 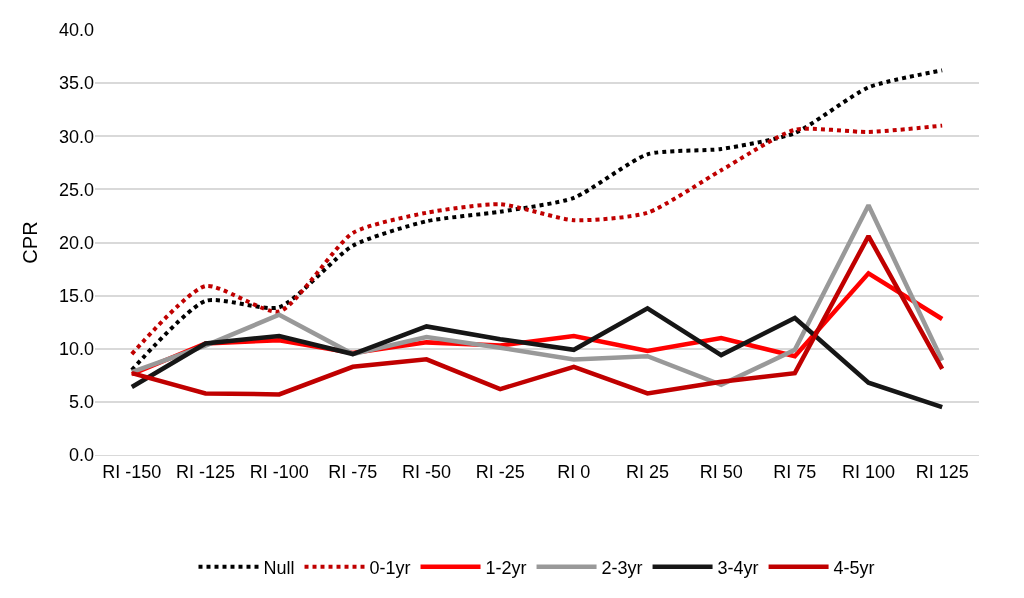 What do you see at coordinates (854, 567) in the screenshot?
I see `legend-label: 4-5yr` at bounding box center [854, 567].